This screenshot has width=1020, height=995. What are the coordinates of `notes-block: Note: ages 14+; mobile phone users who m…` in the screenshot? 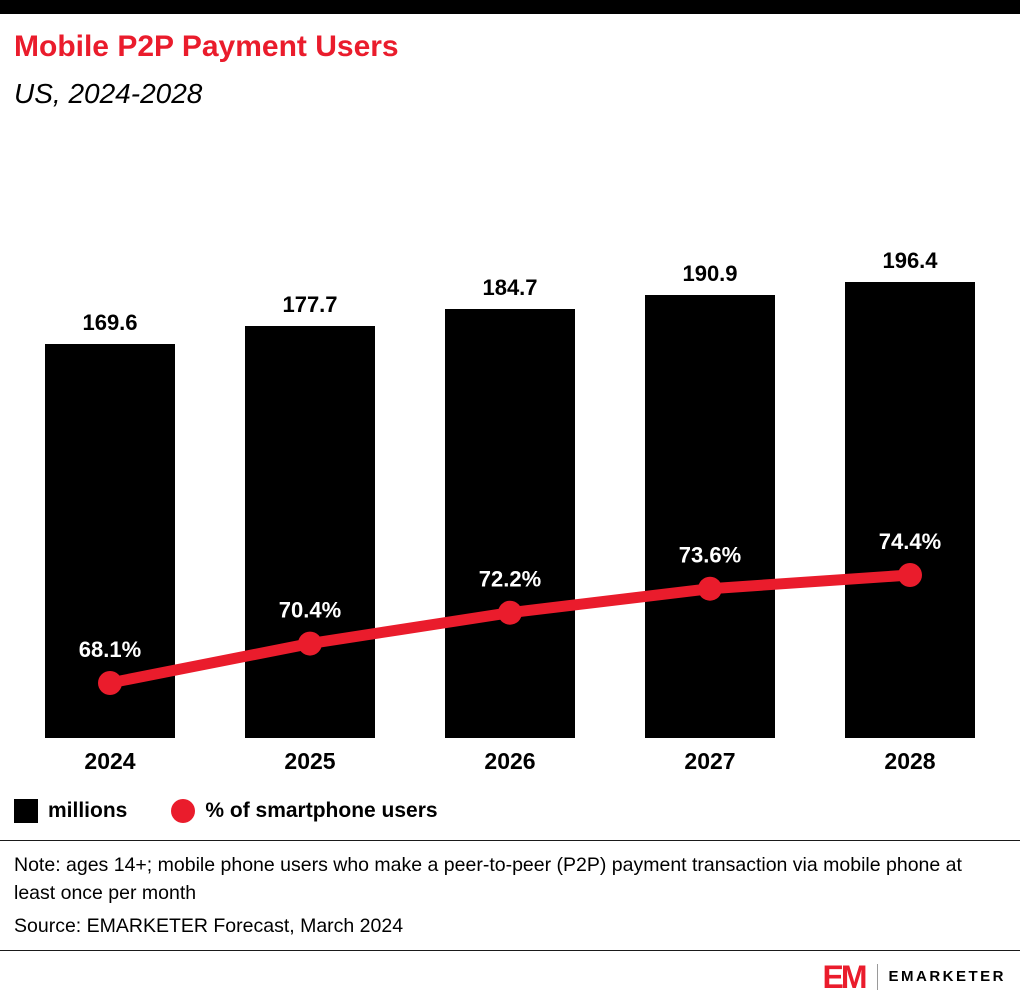 It's located at (510, 890).